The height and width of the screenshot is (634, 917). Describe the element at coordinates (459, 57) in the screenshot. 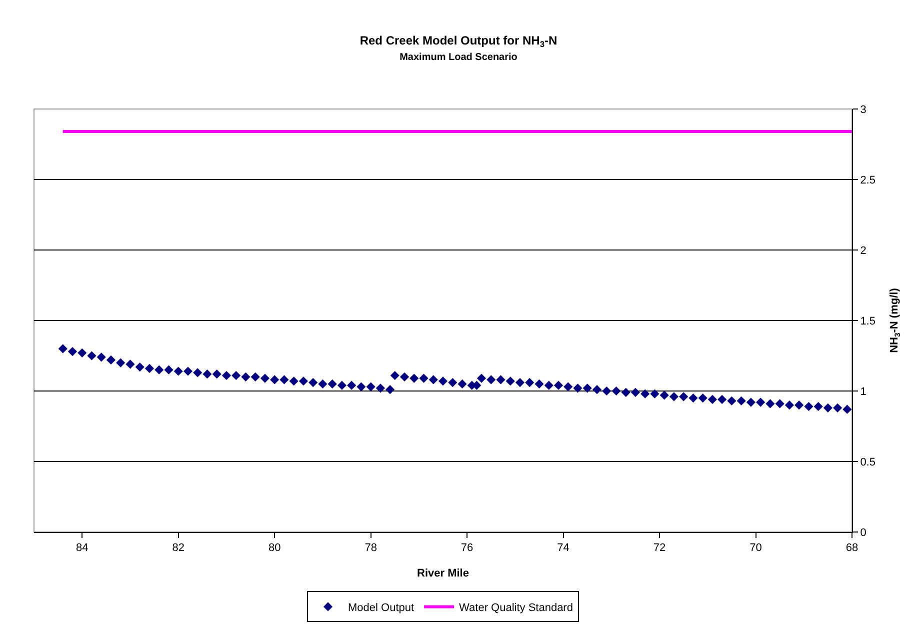

I see `chart-subtitle: Maximum Load Scenario` at that location.